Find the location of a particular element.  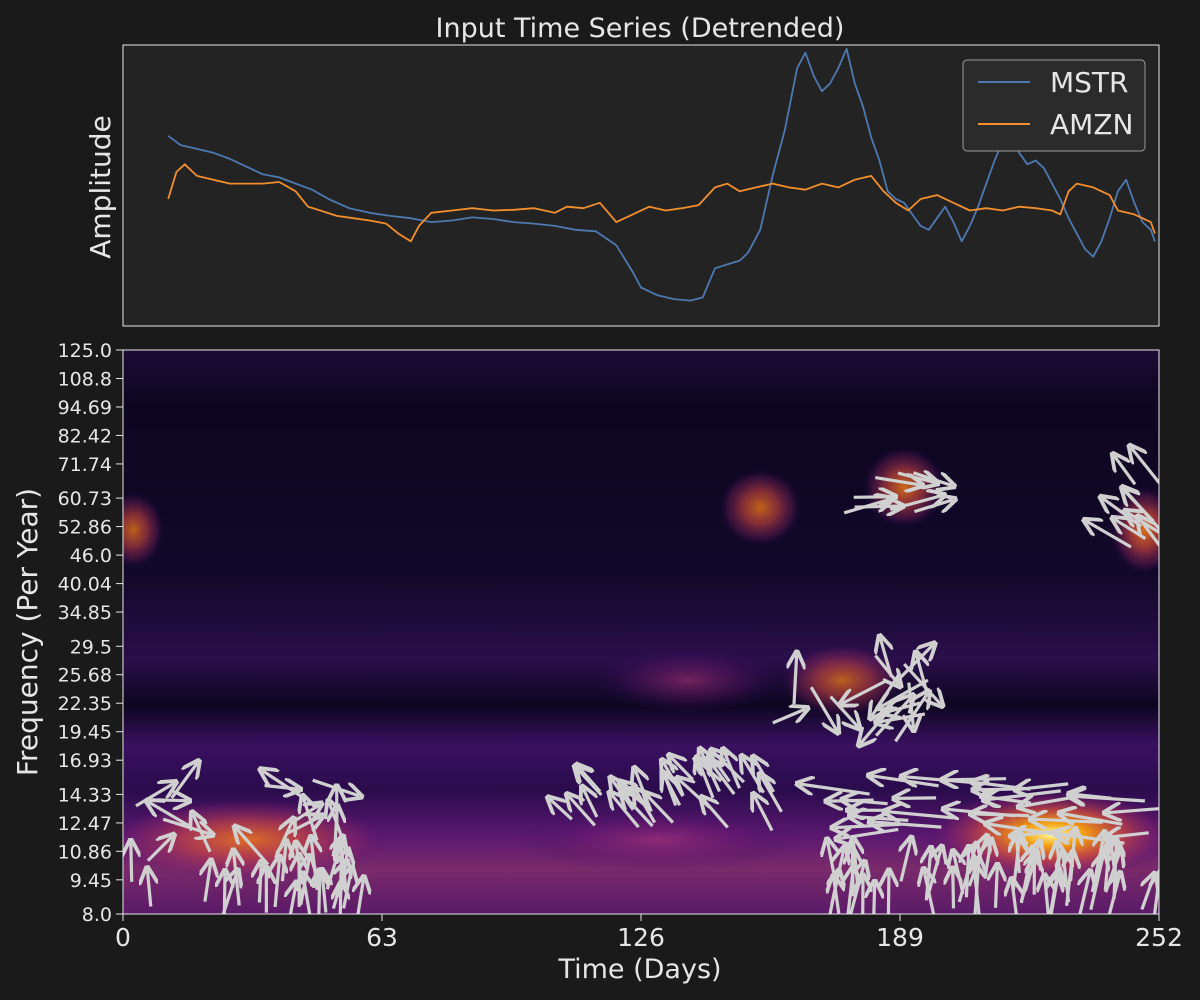

legend-label-mstr: MSTR is located at coordinates (1089, 82).